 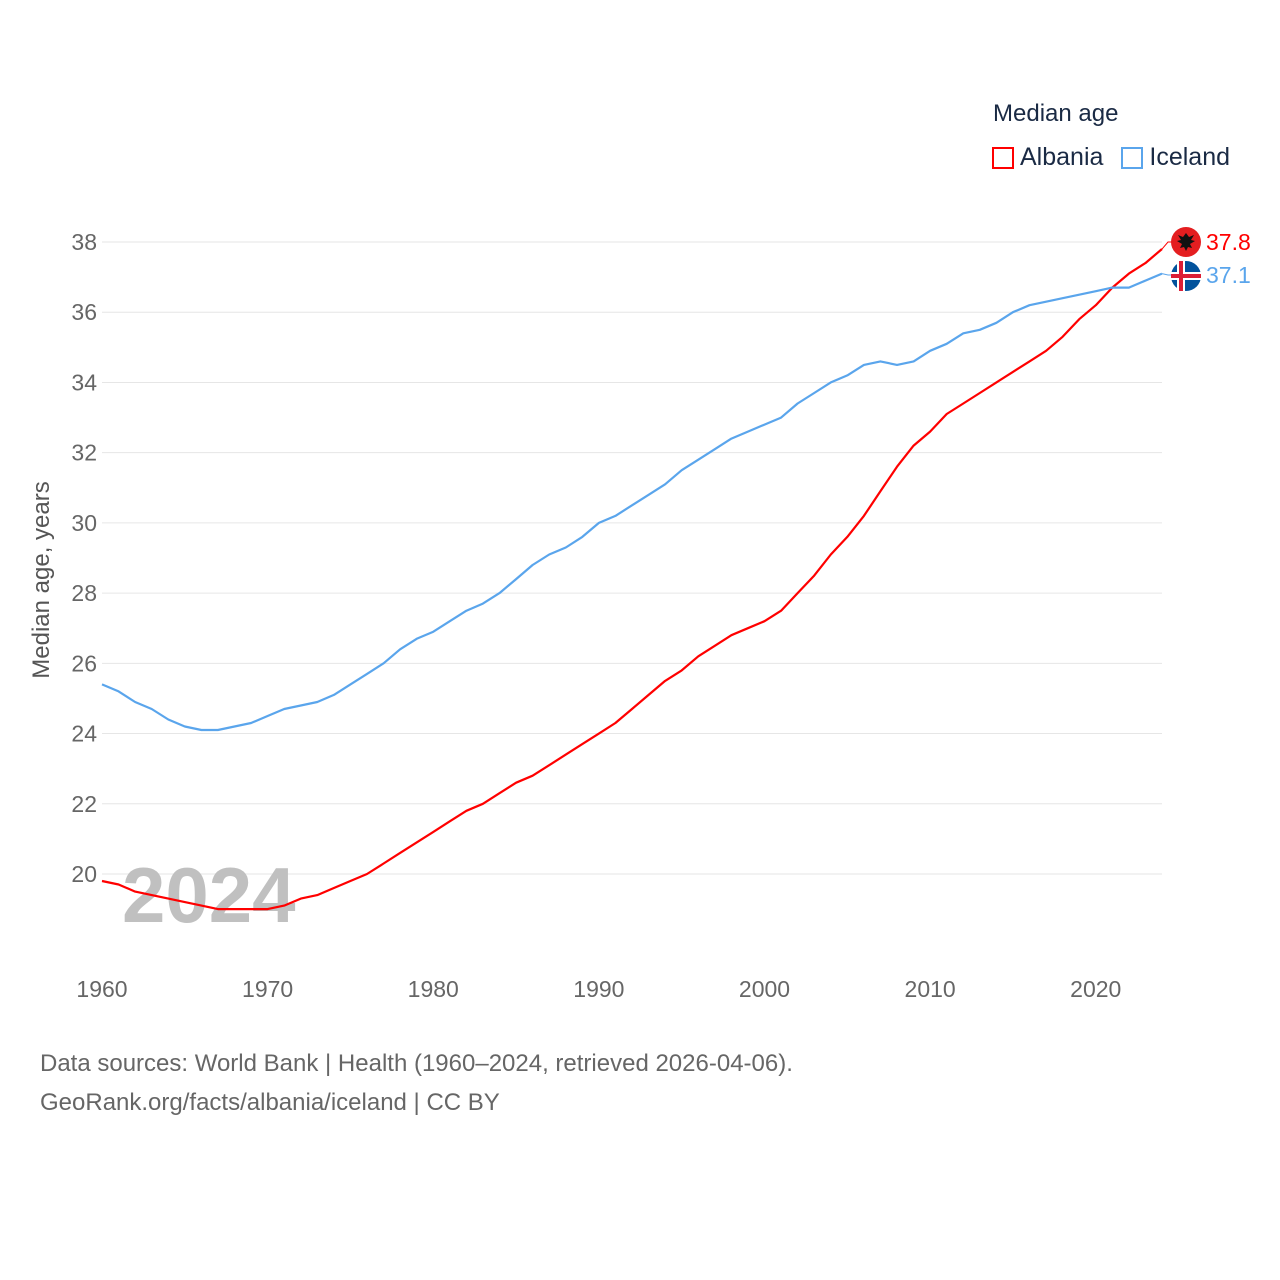 What do you see at coordinates (1062, 157) in the screenshot?
I see `legend-label-albania: Albania` at bounding box center [1062, 157].